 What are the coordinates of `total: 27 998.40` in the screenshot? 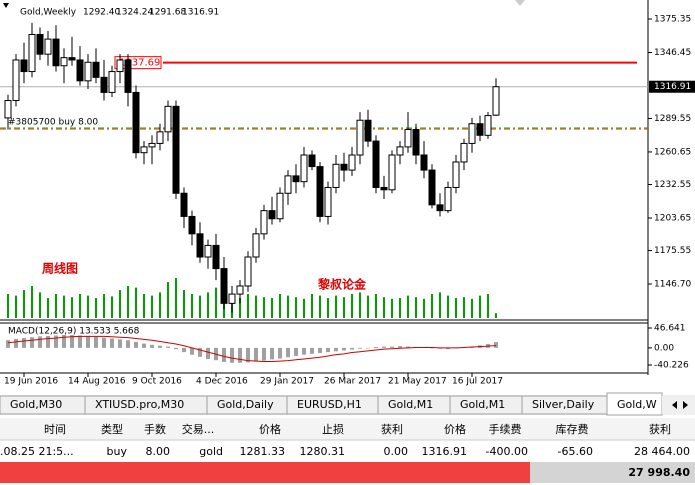 It's located at (659, 472).